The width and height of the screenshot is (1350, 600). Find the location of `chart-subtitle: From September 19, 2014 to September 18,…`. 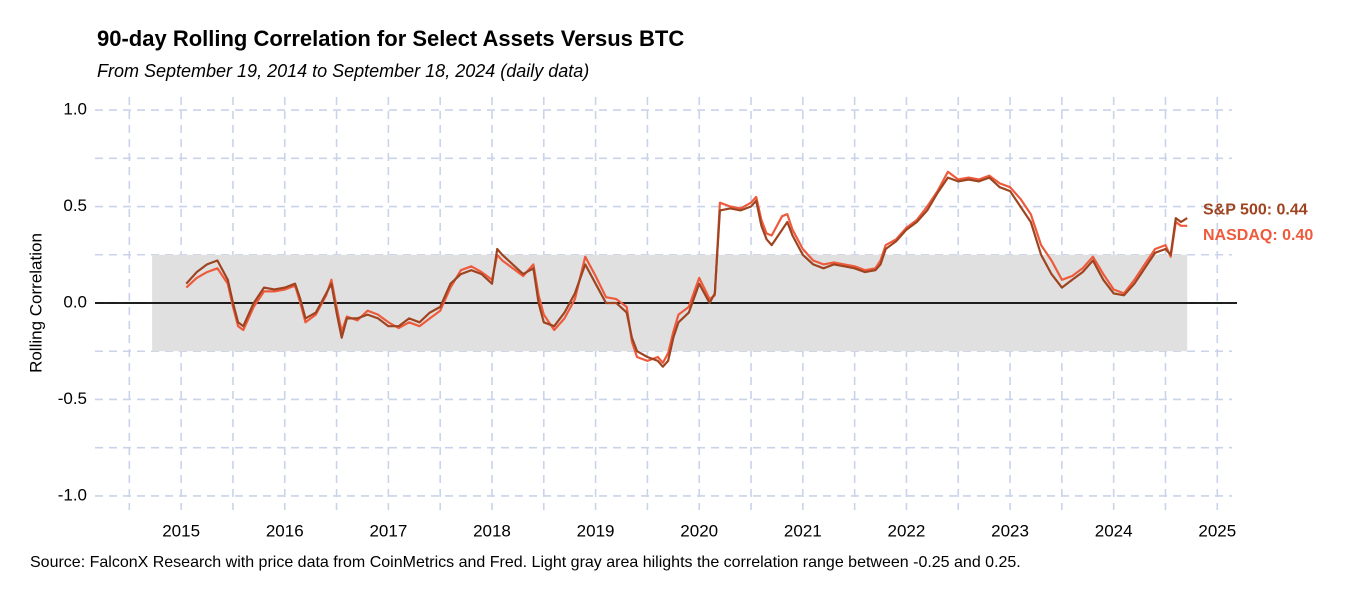

chart-subtitle: From September 19, 2014 to September 18,… is located at coordinates (343, 71).